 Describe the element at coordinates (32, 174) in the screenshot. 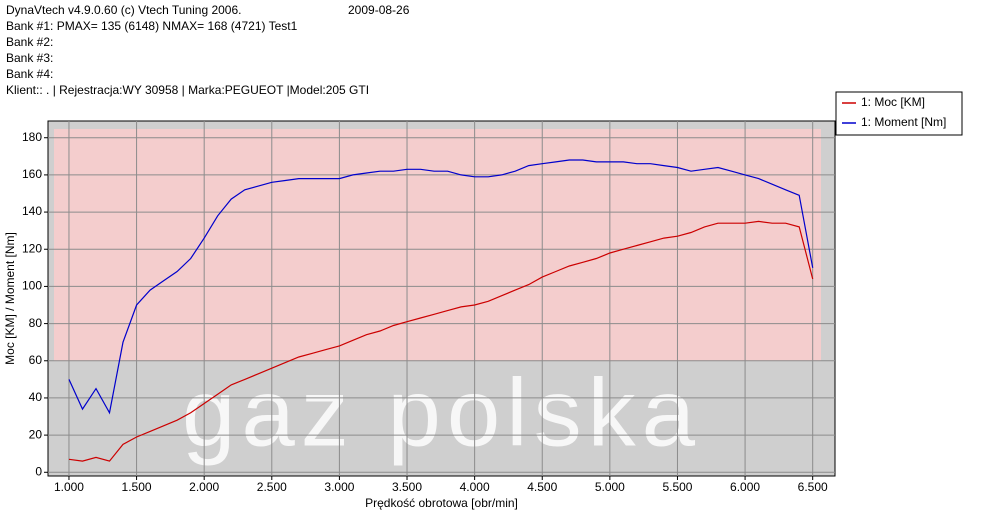

I see `y-tick-label: 160` at that location.